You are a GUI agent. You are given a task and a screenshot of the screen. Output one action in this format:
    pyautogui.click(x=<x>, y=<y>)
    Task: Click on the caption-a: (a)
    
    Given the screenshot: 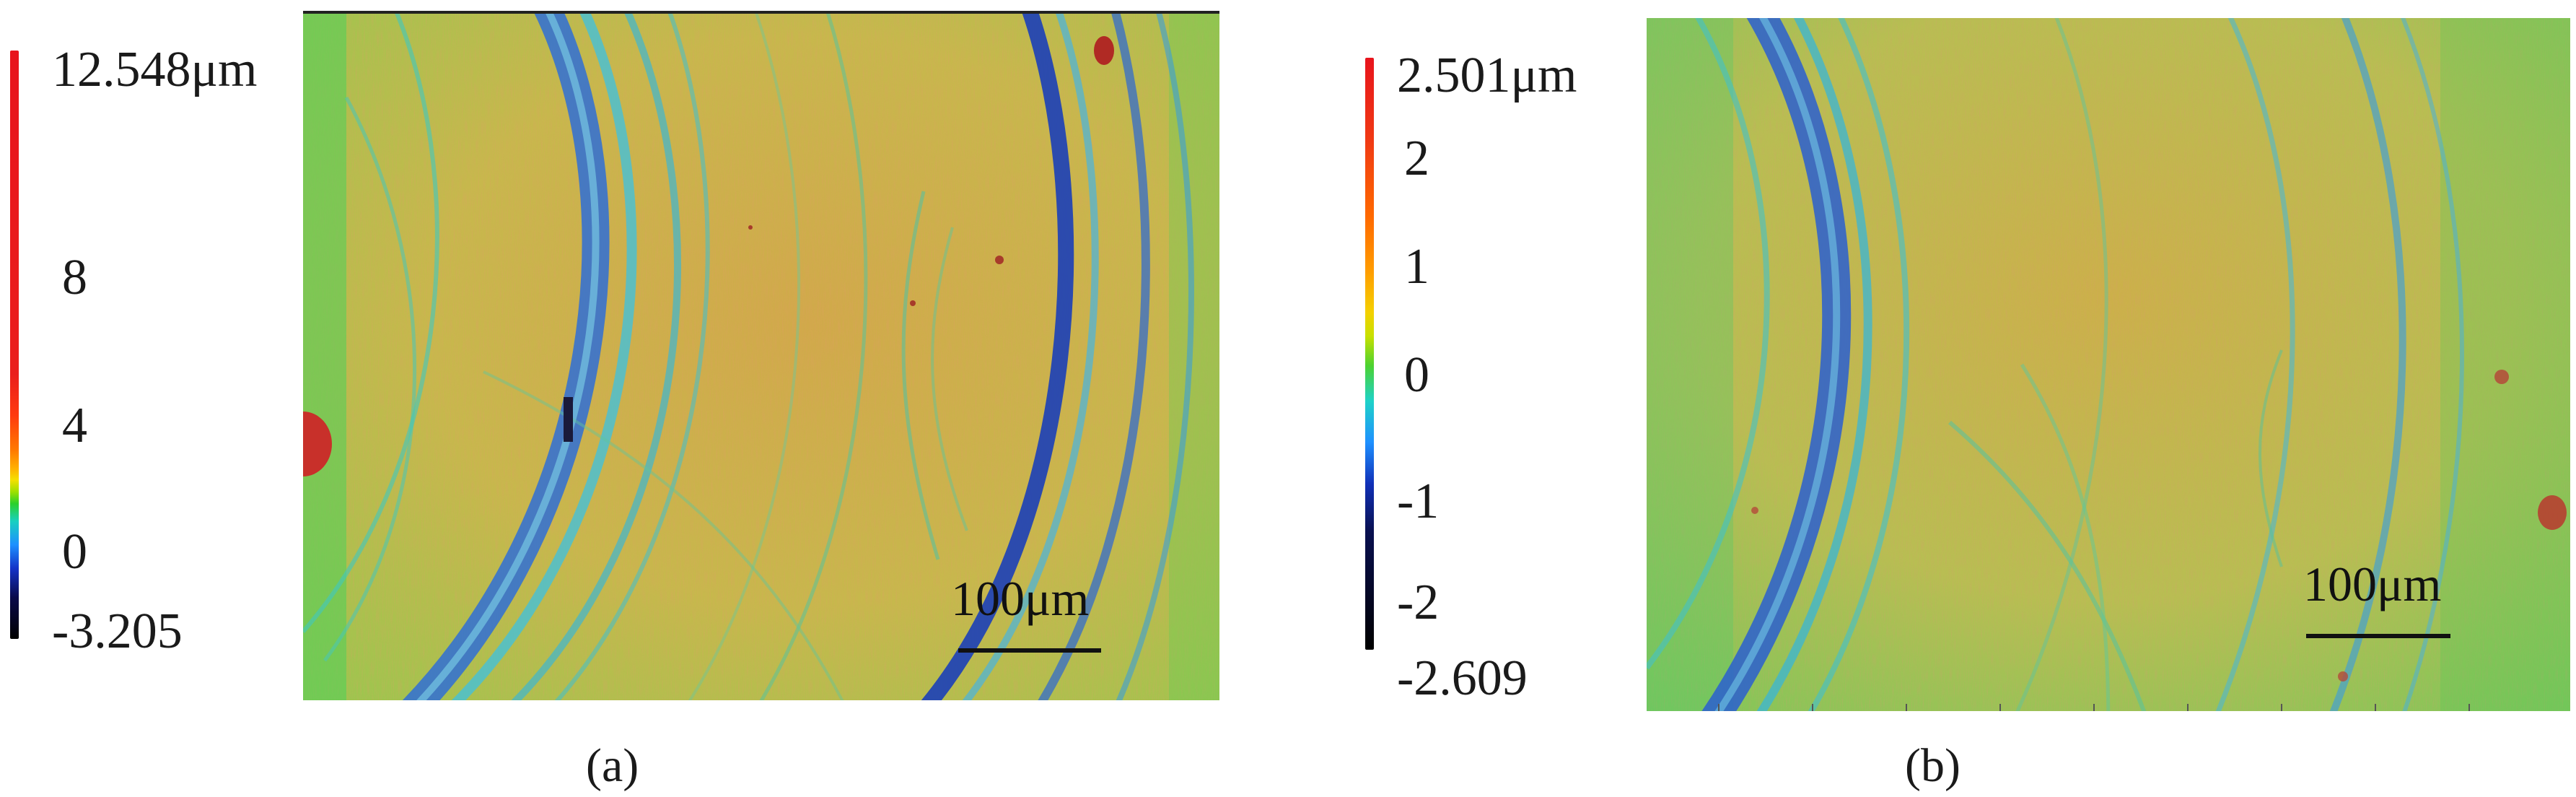 What is the action you would take?
    pyautogui.click(x=612, y=766)
    